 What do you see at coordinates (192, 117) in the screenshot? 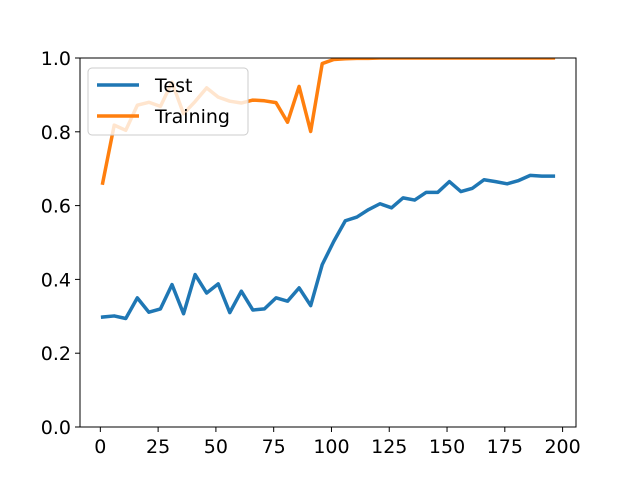
I see `legend-label-training: Training` at bounding box center [192, 117].